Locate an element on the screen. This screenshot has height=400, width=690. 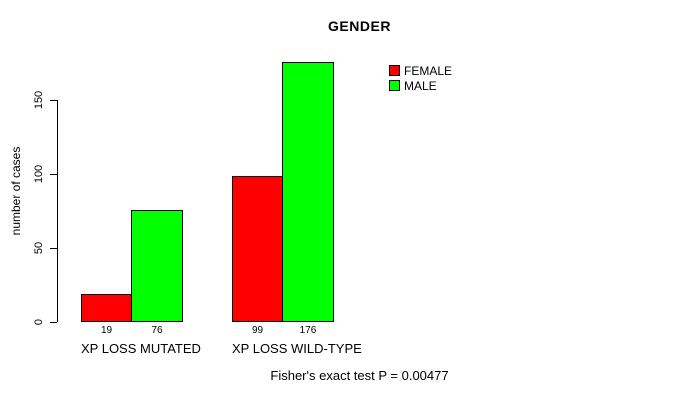
legend-item-female: FEMALE is located at coordinates (420, 70).